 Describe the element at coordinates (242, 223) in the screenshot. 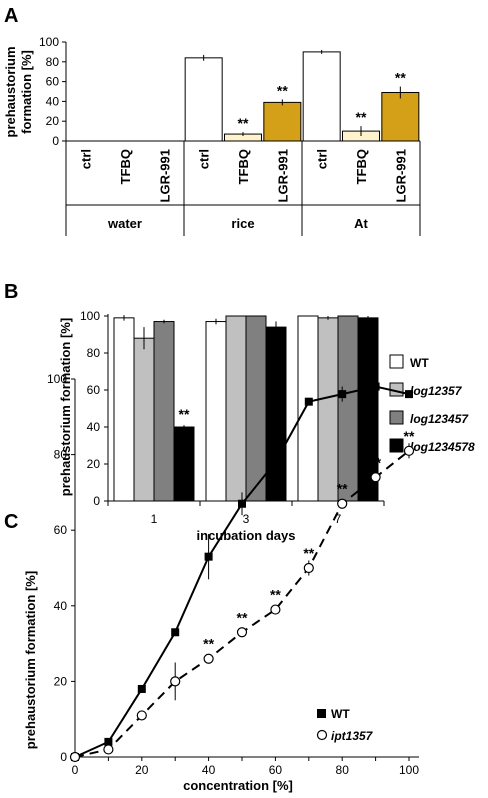

I see `panel-a-group-label: rice` at that location.